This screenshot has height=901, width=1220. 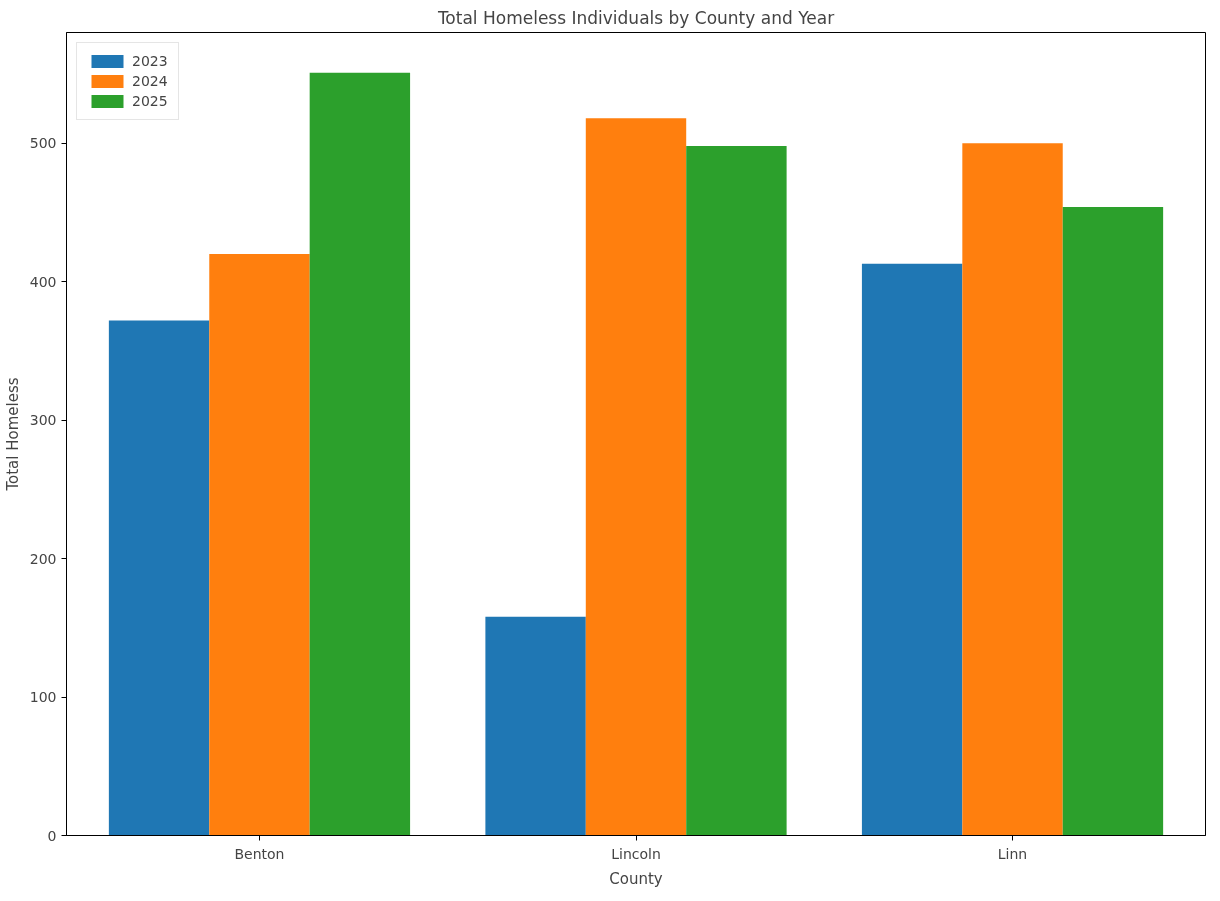 I want to click on y-tick-label: 300, so click(x=43, y=420).